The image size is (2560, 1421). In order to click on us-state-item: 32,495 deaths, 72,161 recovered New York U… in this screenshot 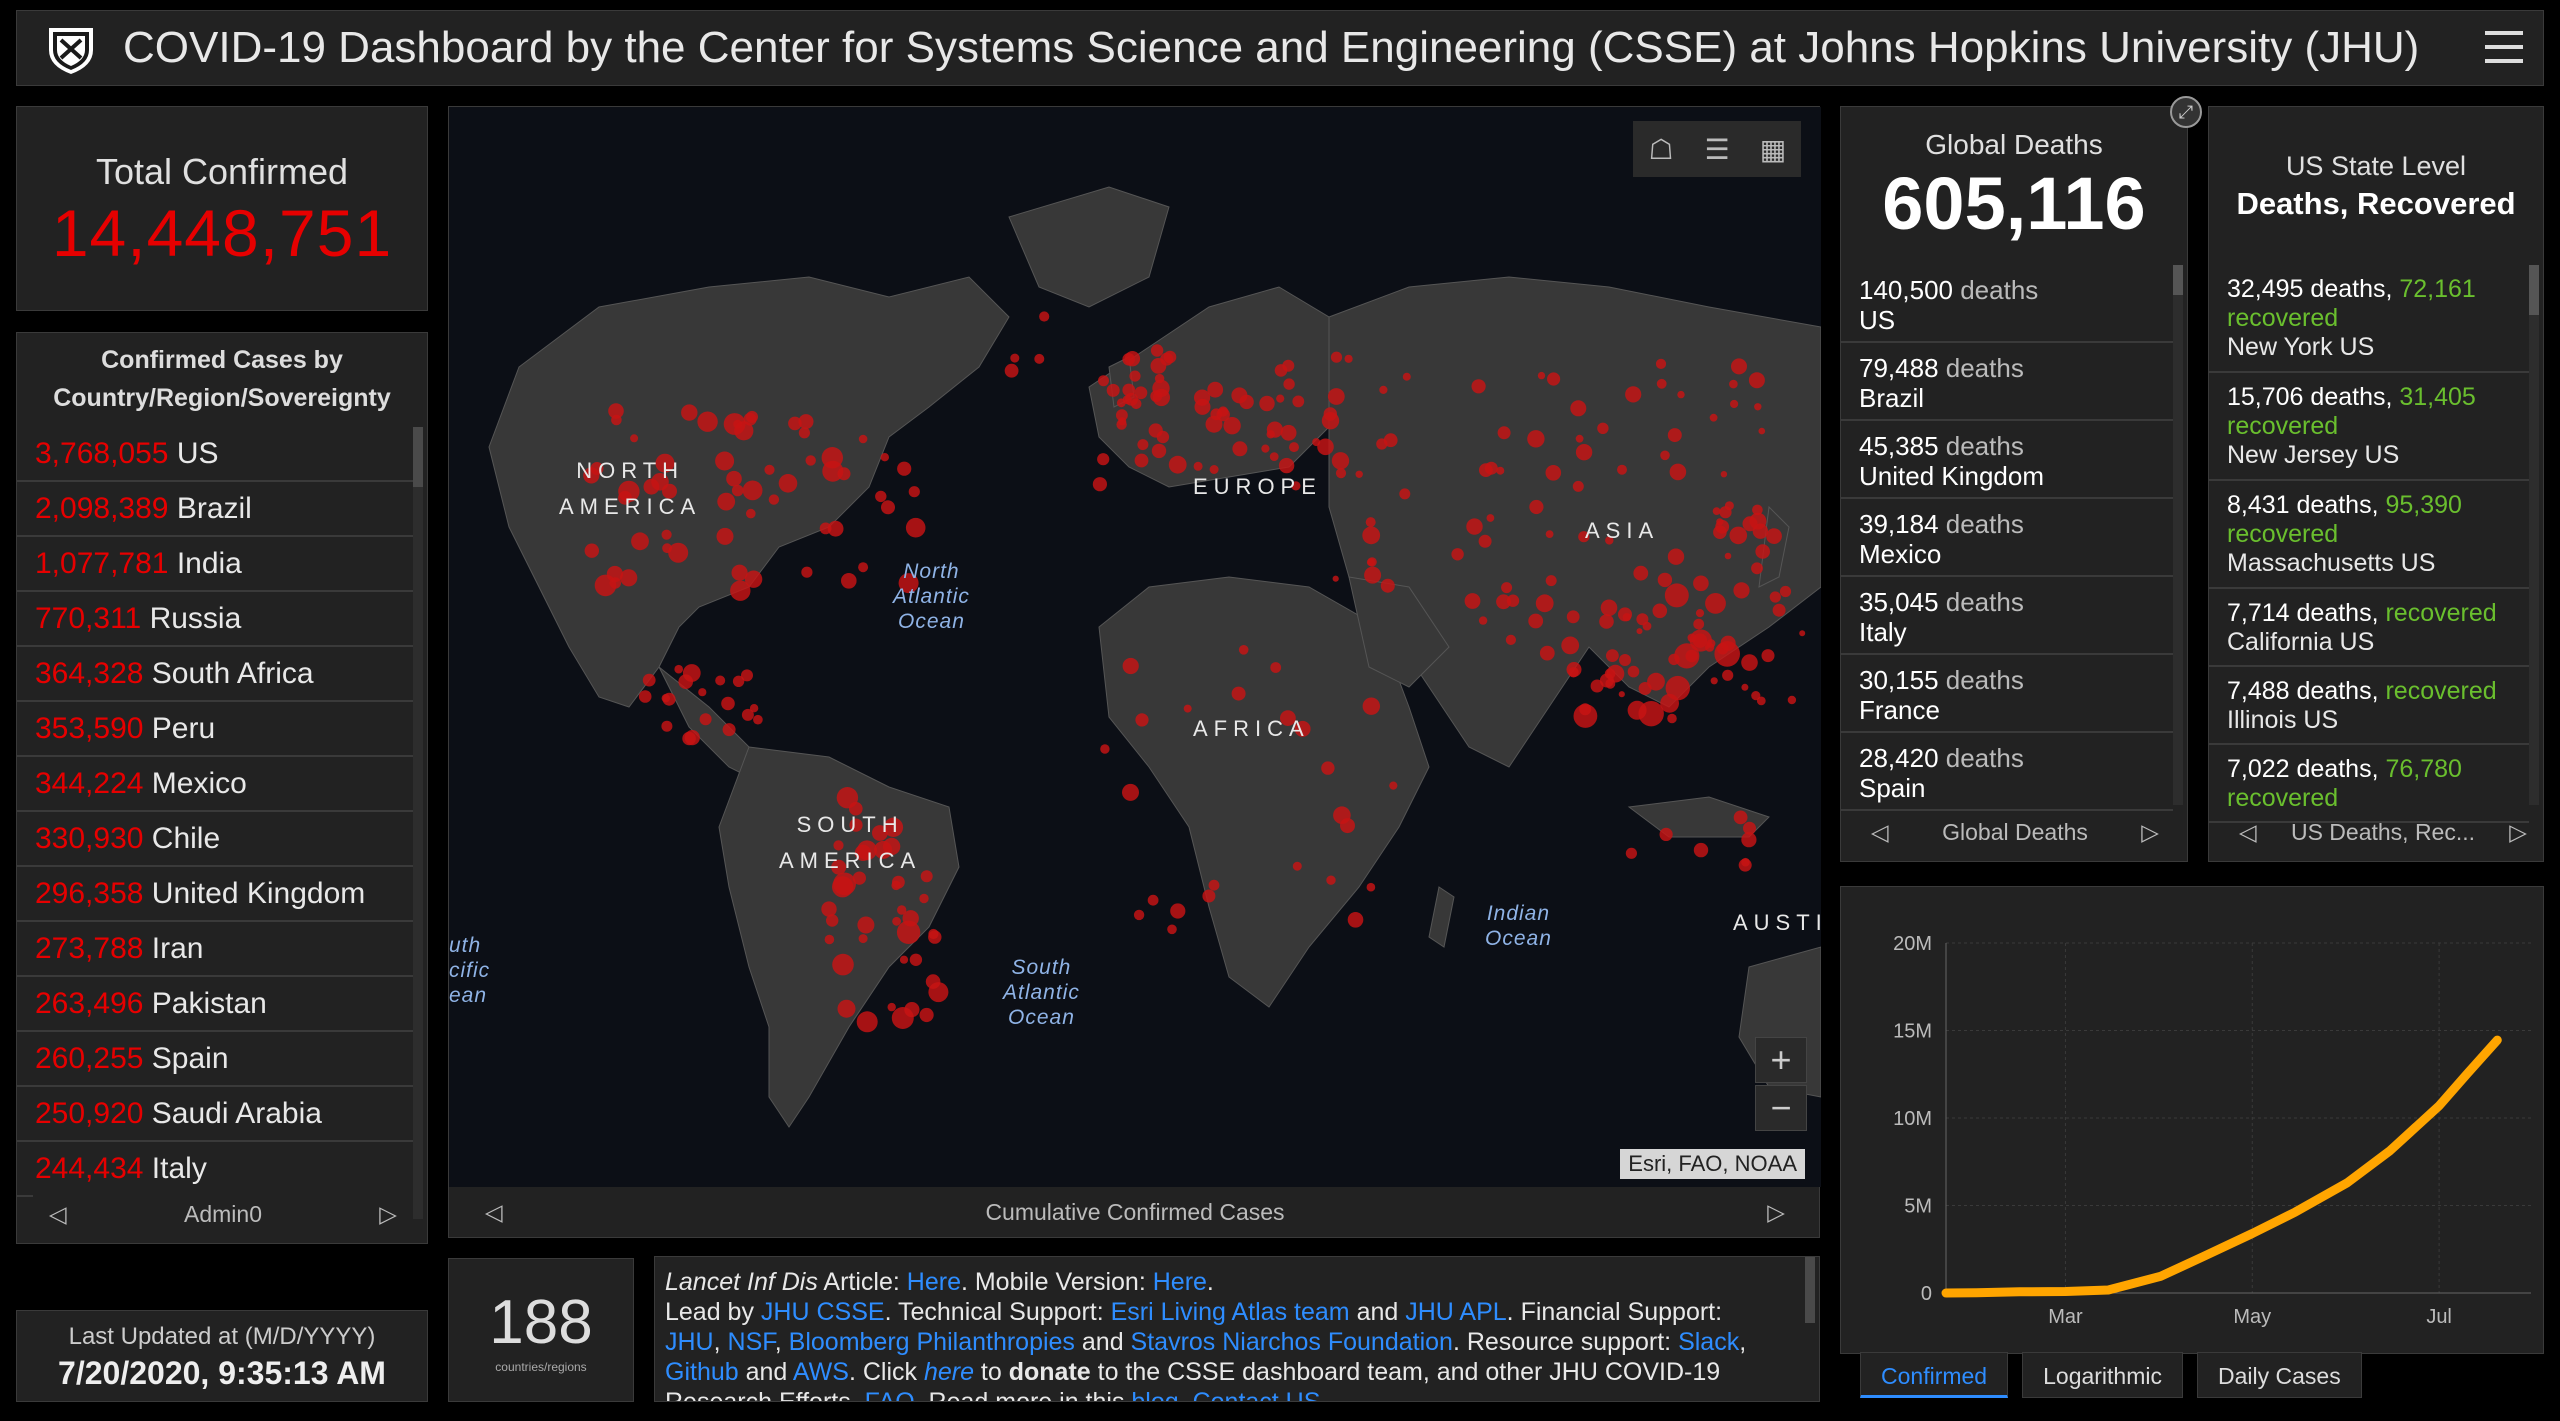, I will do `click(2369, 319)`.